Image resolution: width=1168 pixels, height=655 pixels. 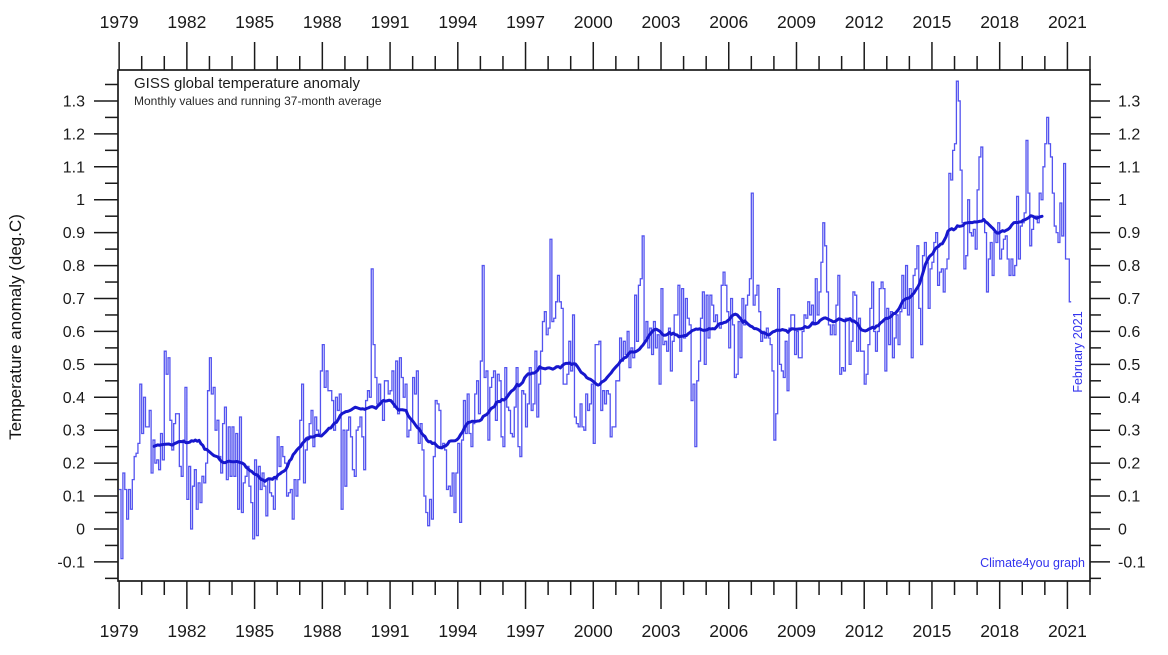 What do you see at coordinates (1129, 365) in the screenshot?
I see `y-axis-label-right: 0.5` at bounding box center [1129, 365].